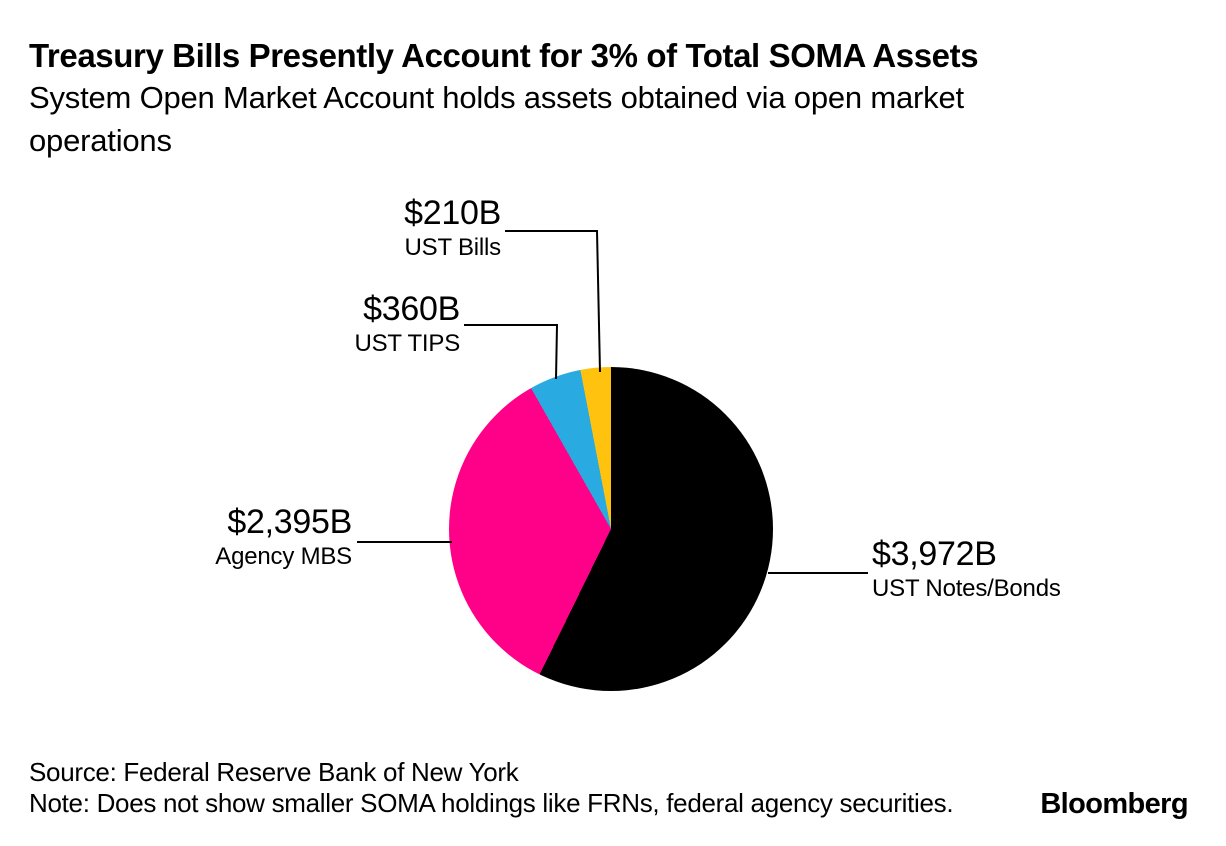  I want to click on callout-ust-notes-bonds: $3,972B UST Notes/Bonds, so click(966, 569).